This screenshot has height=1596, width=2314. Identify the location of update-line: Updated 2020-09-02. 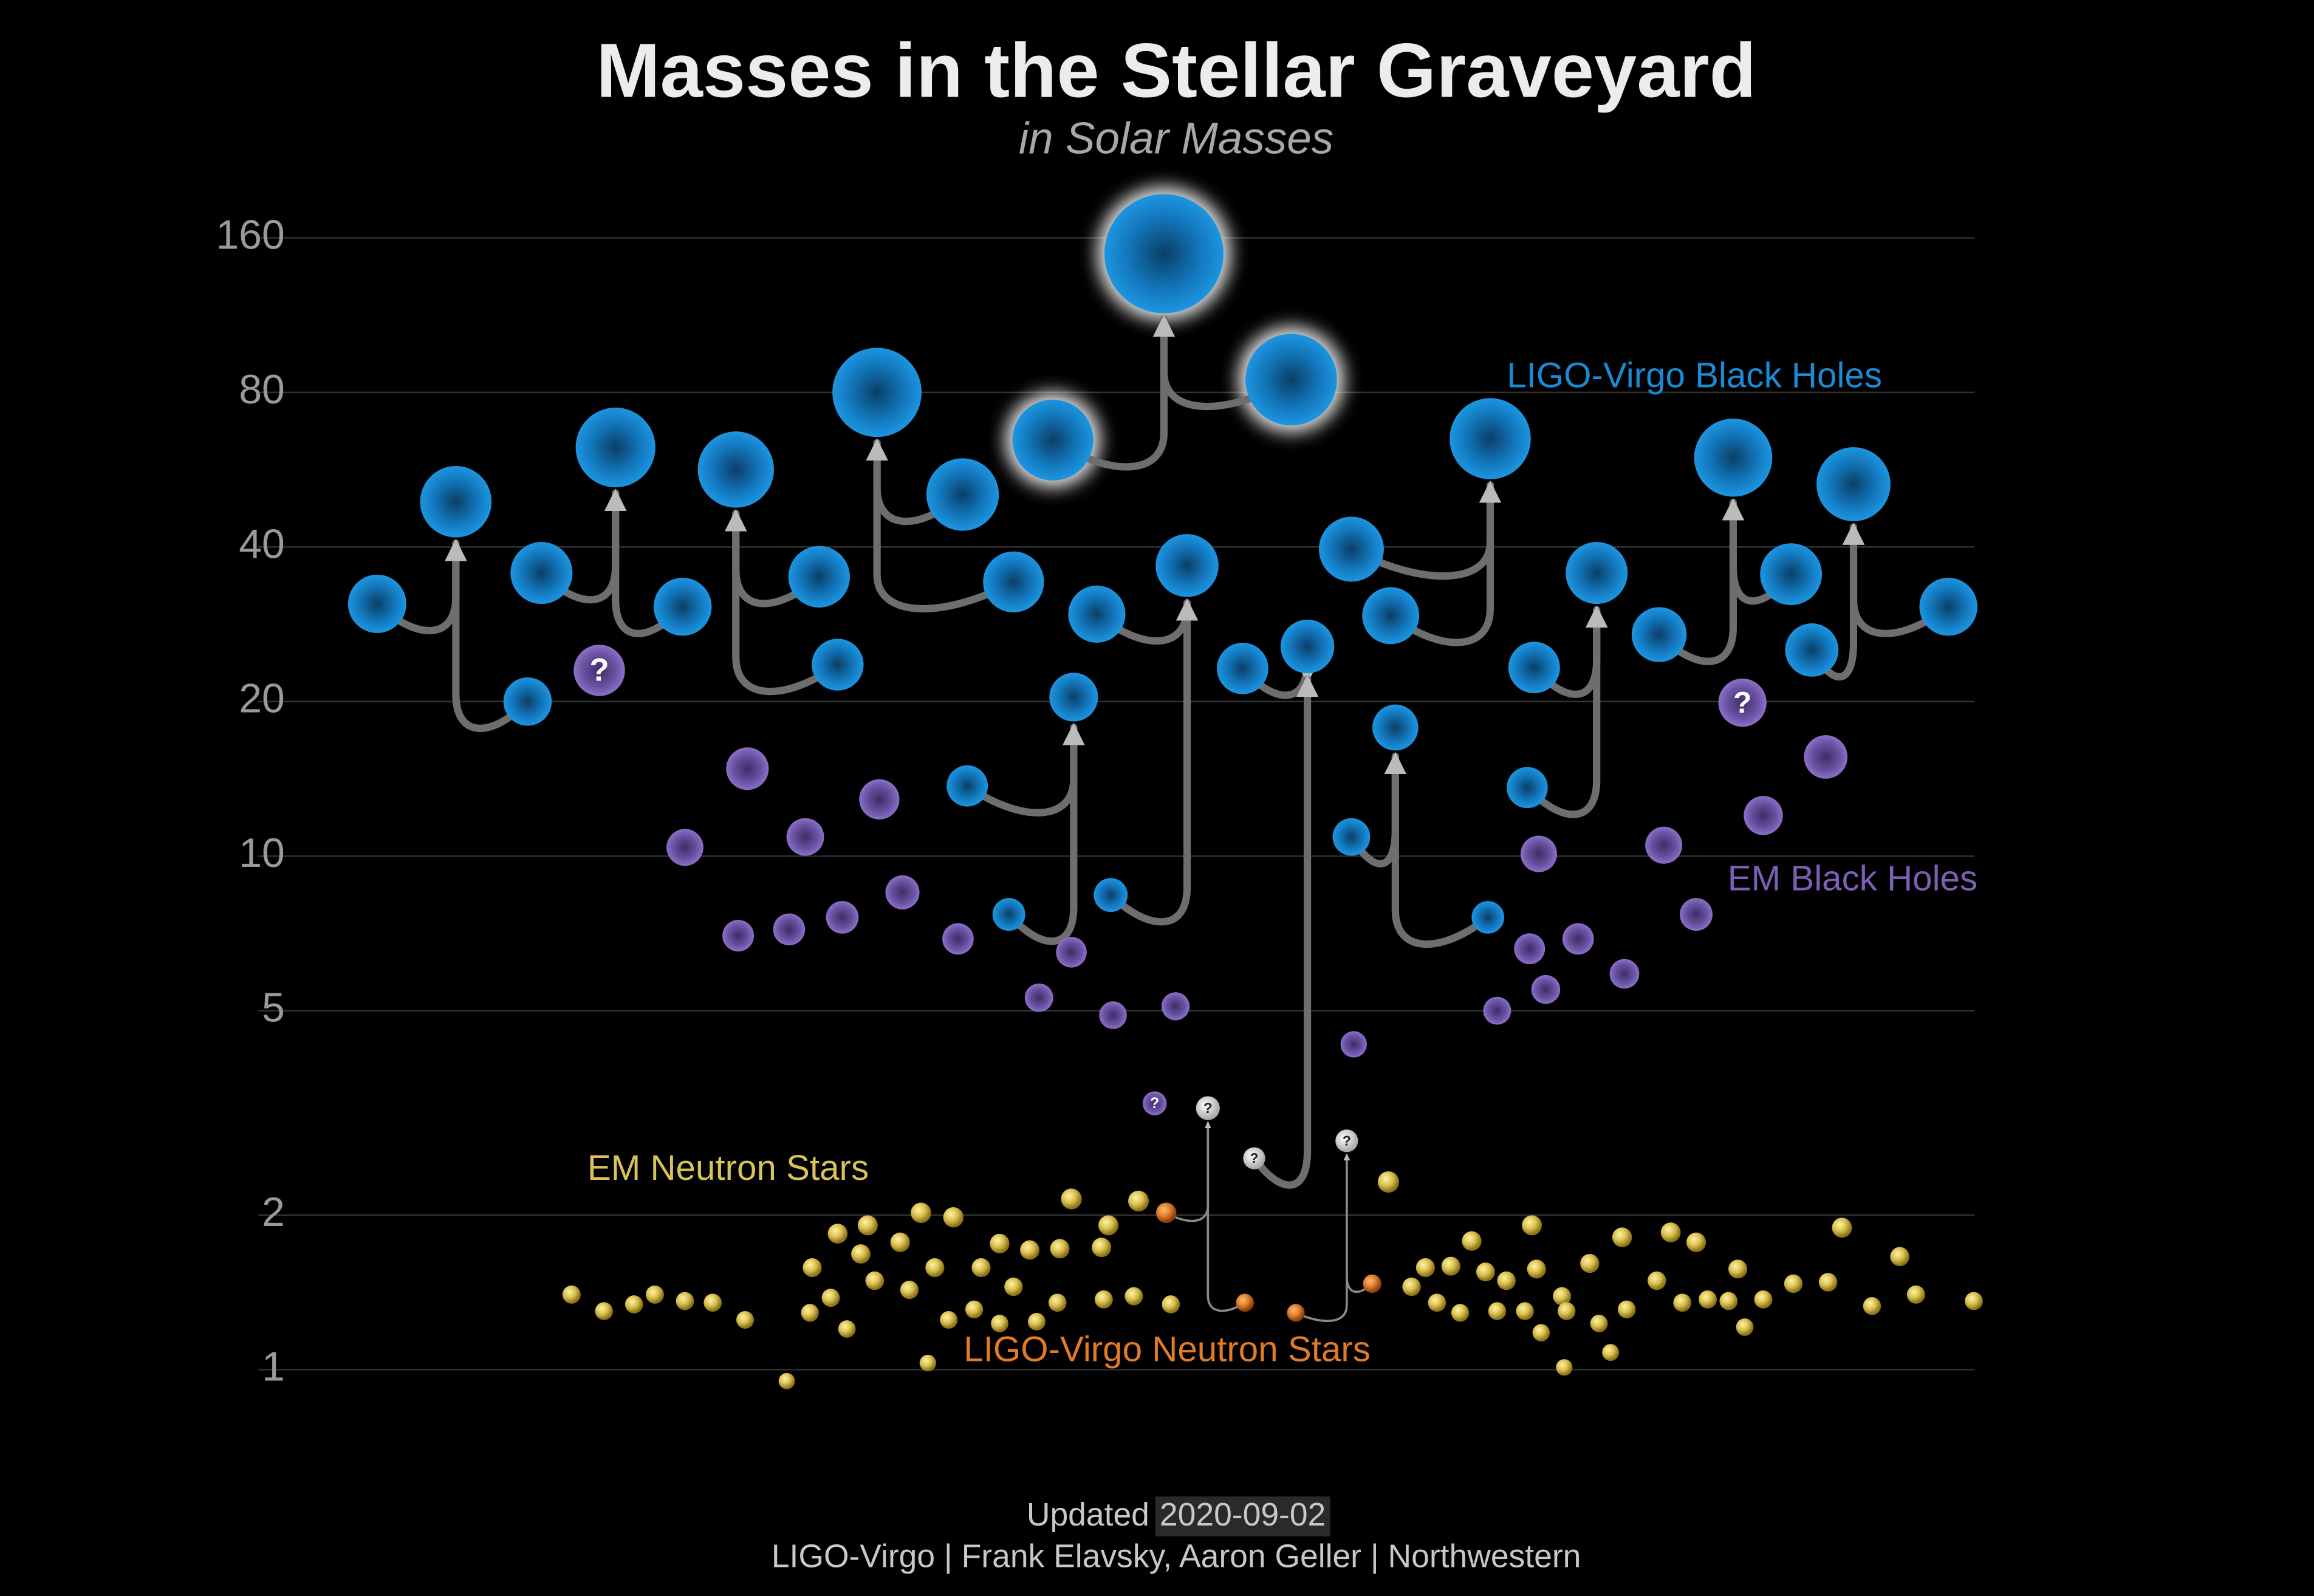
(1176, 1515).